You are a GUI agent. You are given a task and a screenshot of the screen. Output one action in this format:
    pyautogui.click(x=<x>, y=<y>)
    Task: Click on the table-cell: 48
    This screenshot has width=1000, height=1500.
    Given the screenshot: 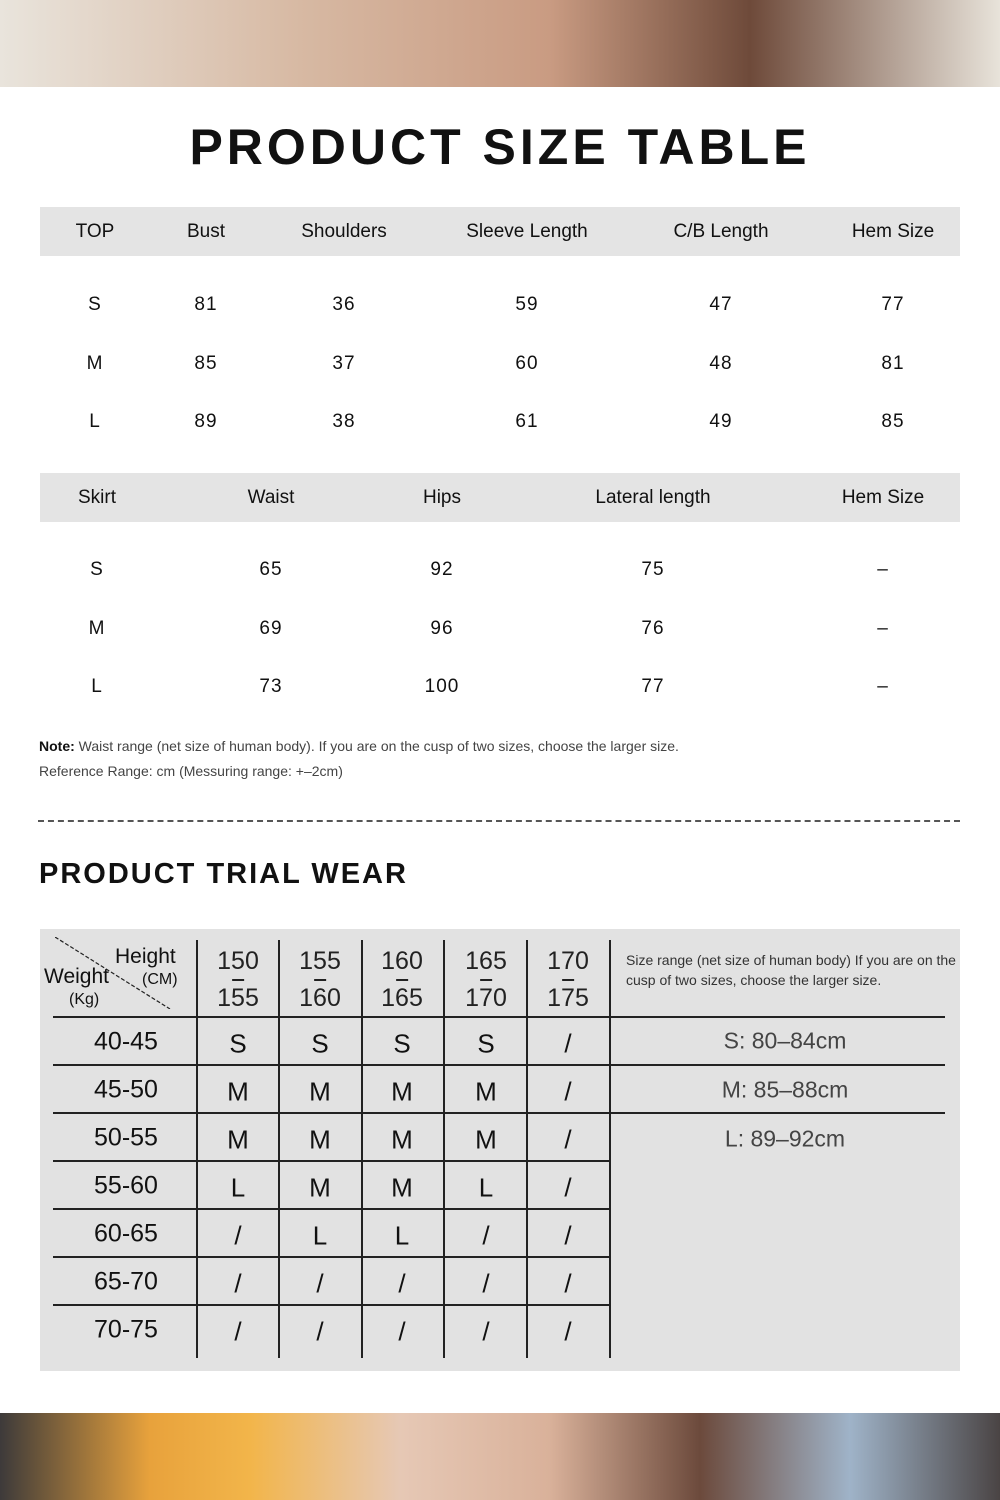 What is the action you would take?
    pyautogui.click(x=721, y=363)
    